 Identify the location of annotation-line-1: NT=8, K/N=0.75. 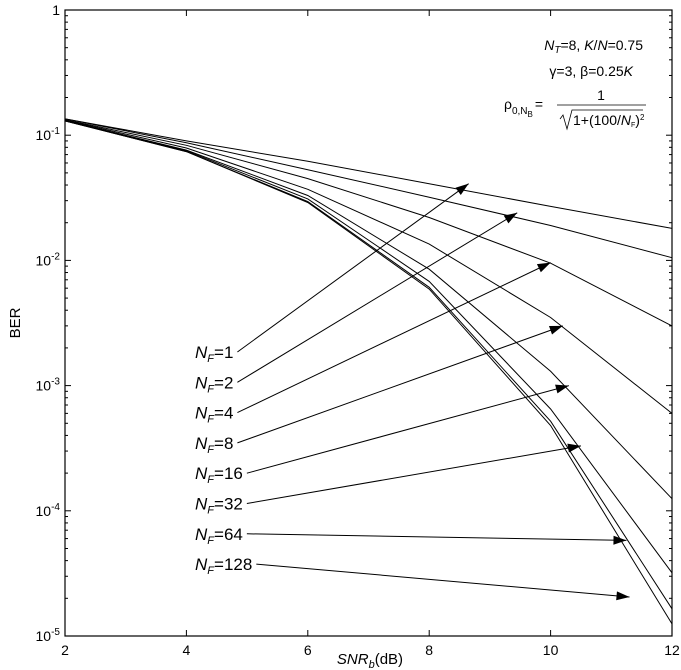
(593, 46).